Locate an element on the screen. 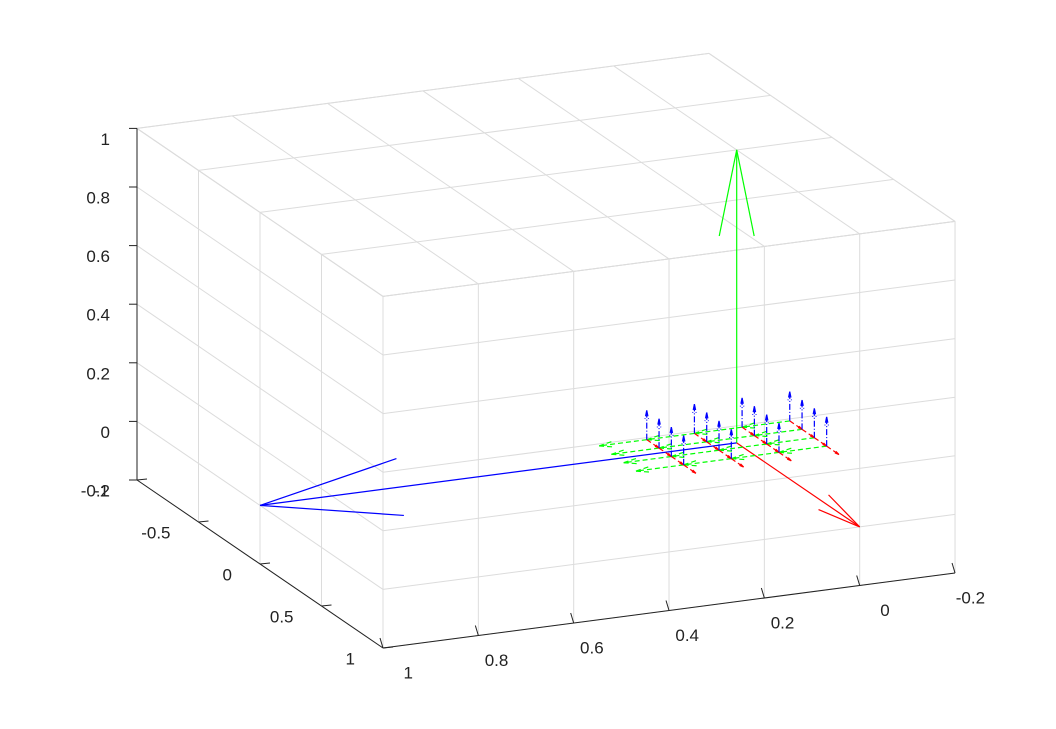  y-tick-label: -1 is located at coordinates (101, 490).